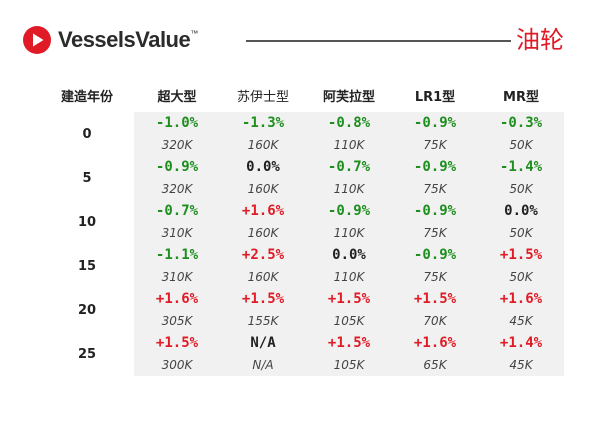  What do you see at coordinates (263, 255) in the screenshot?
I see `change-cell: +2.5%` at bounding box center [263, 255].